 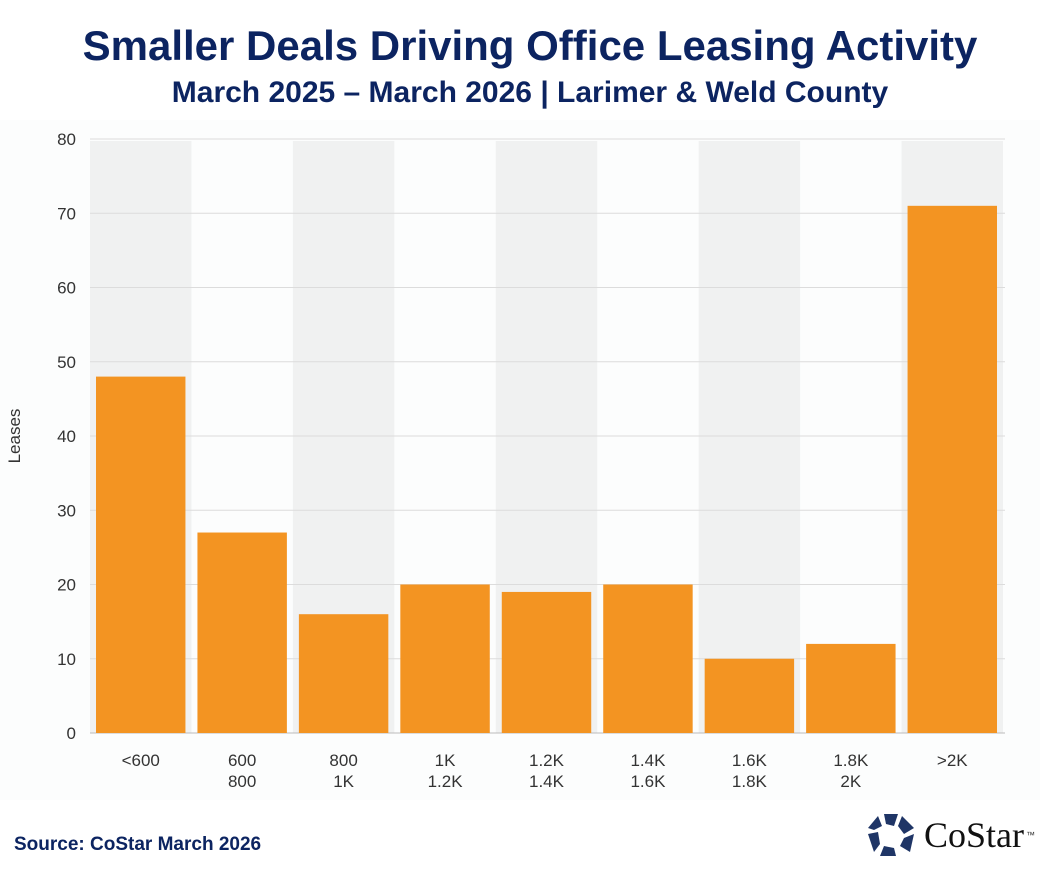 I want to click on x-tick-label: >2K, so click(x=952, y=760).